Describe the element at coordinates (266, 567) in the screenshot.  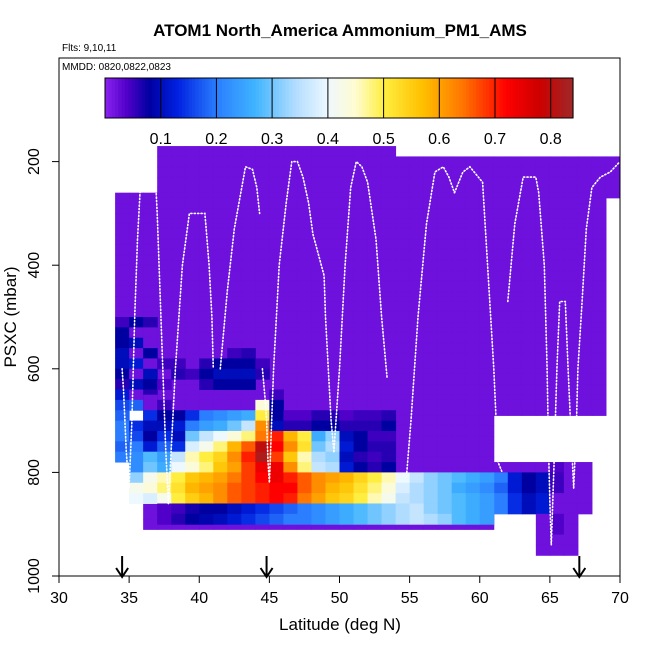
I see `down-arrow-icon` at that location.